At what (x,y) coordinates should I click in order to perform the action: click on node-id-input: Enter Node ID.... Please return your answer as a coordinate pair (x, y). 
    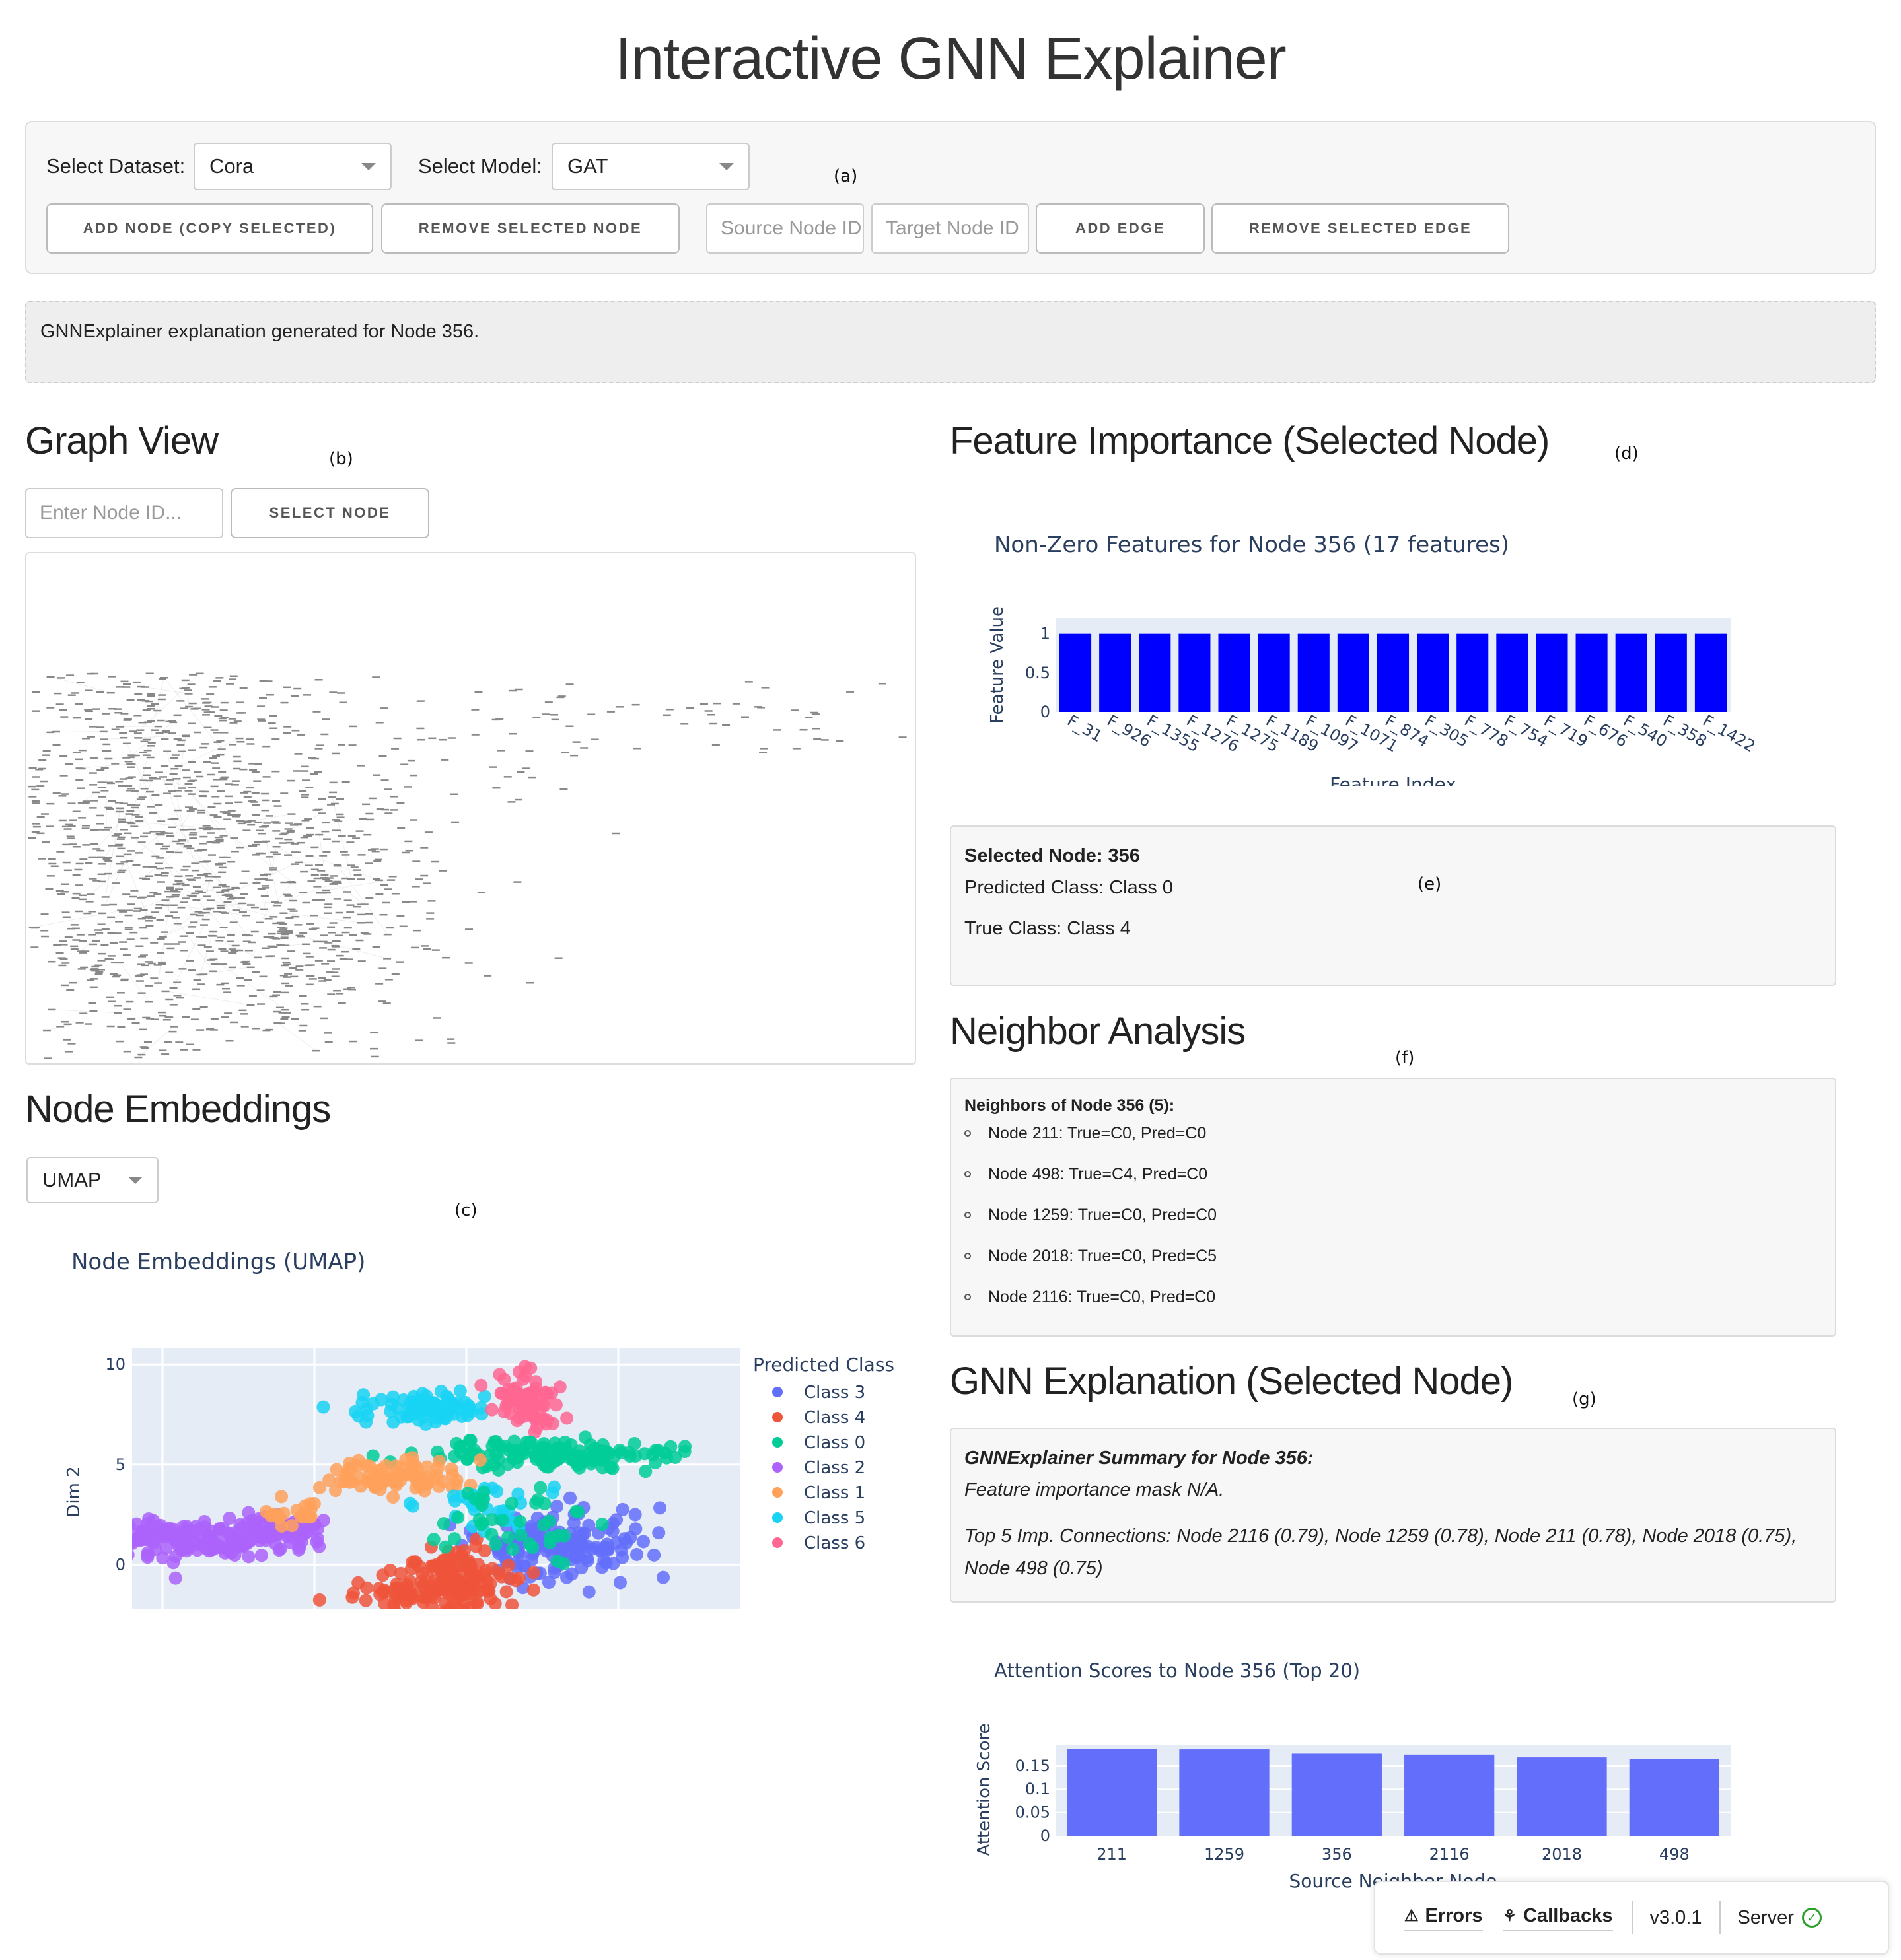
    Looking at the image, I should click on (124, 513).